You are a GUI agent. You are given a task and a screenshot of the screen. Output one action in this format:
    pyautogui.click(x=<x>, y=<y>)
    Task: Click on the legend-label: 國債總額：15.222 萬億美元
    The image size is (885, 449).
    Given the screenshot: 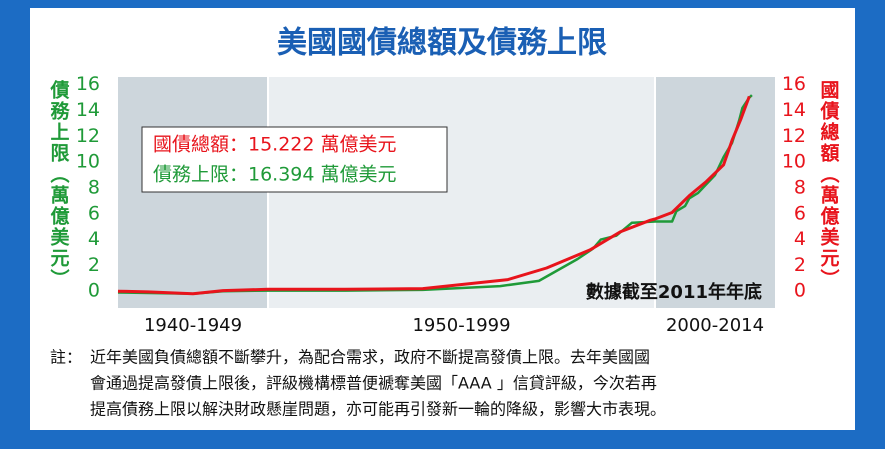 What is the action you would take?
    pyautogui.click(x=275, y=145)
    